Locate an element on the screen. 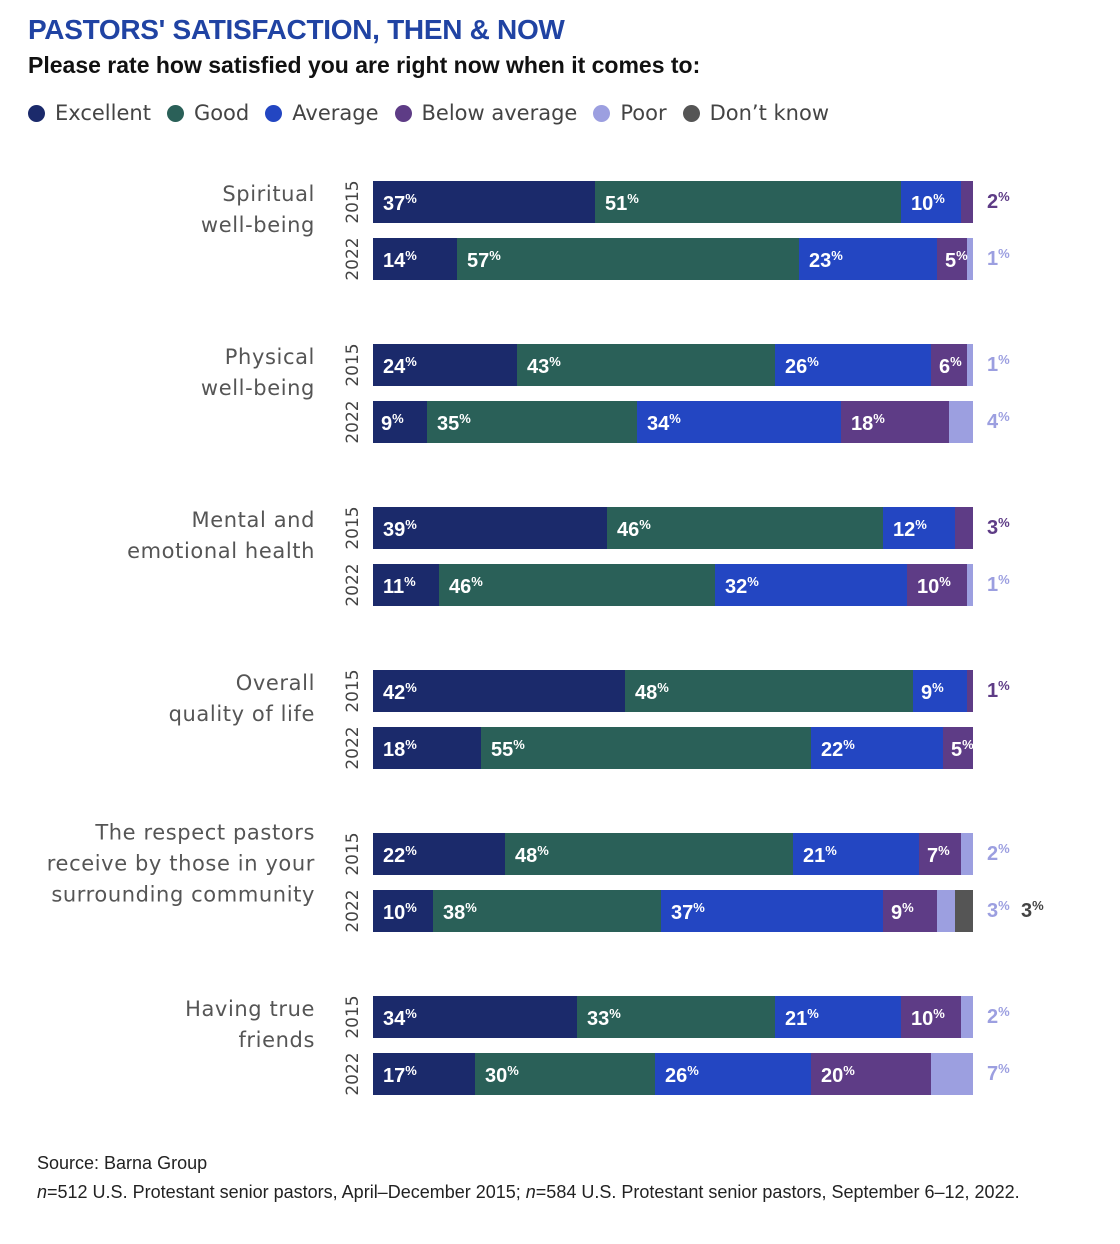  legend-item-good: Good is located at coordinates (207, 113).